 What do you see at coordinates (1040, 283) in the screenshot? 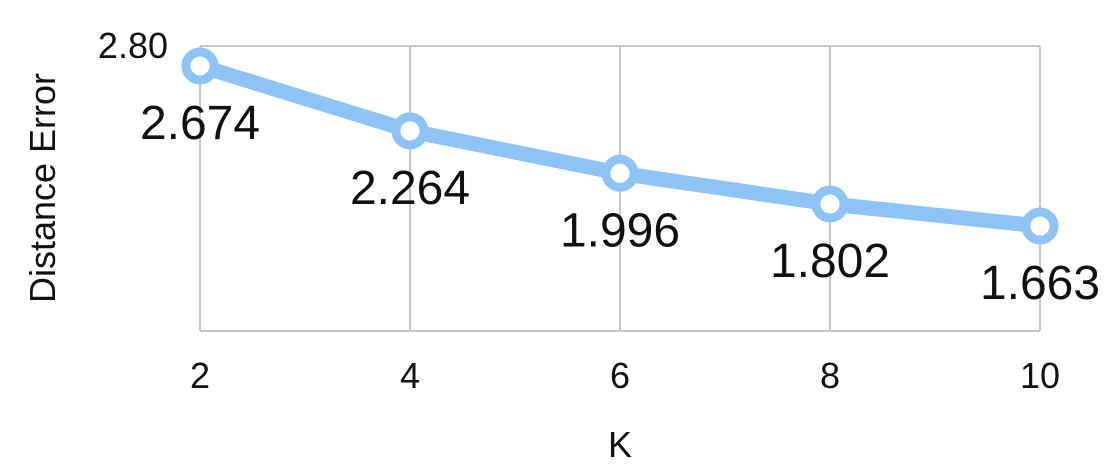
I see `data-label: 1.663` at bounding box center [1040, 283].